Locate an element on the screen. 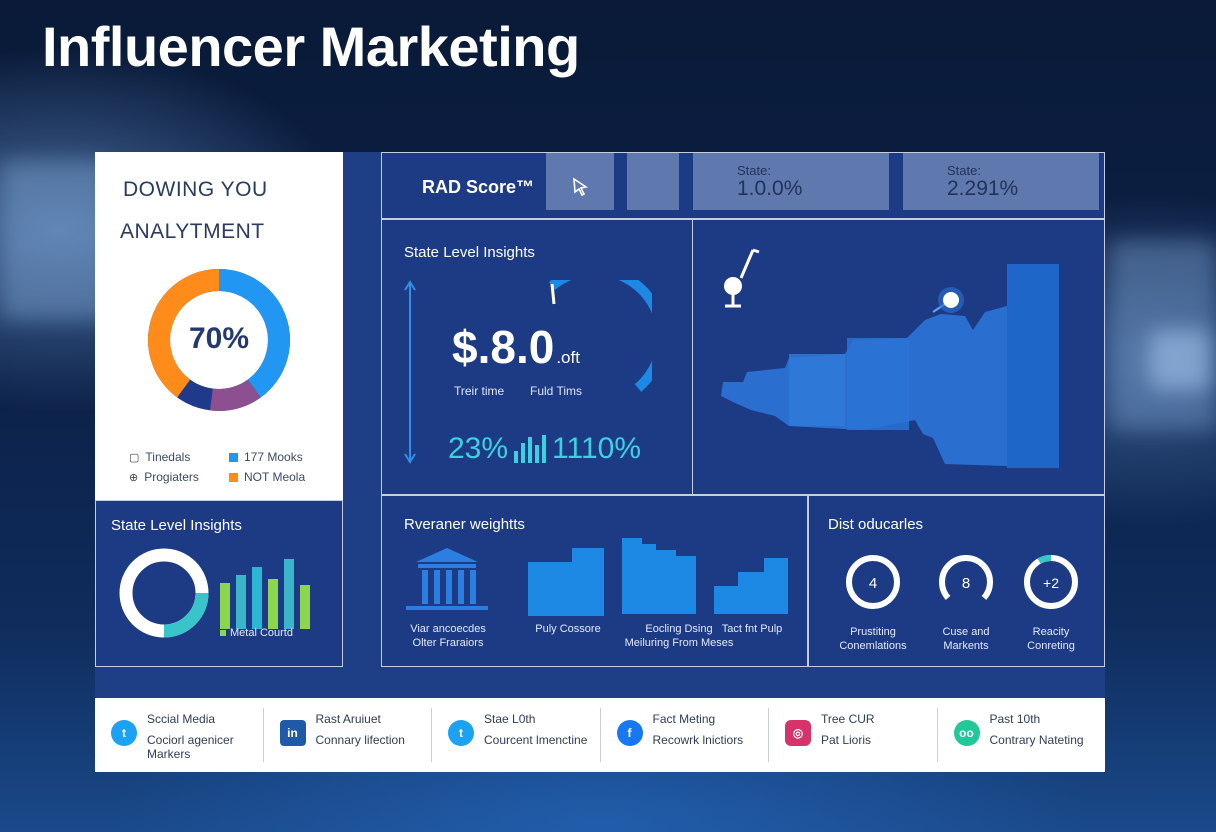 The height and width of the screenshot is (832, 1216). score-header: RAD Score™ State: 1.0.0% State: 2.291% is located at coordinates (743, 185).